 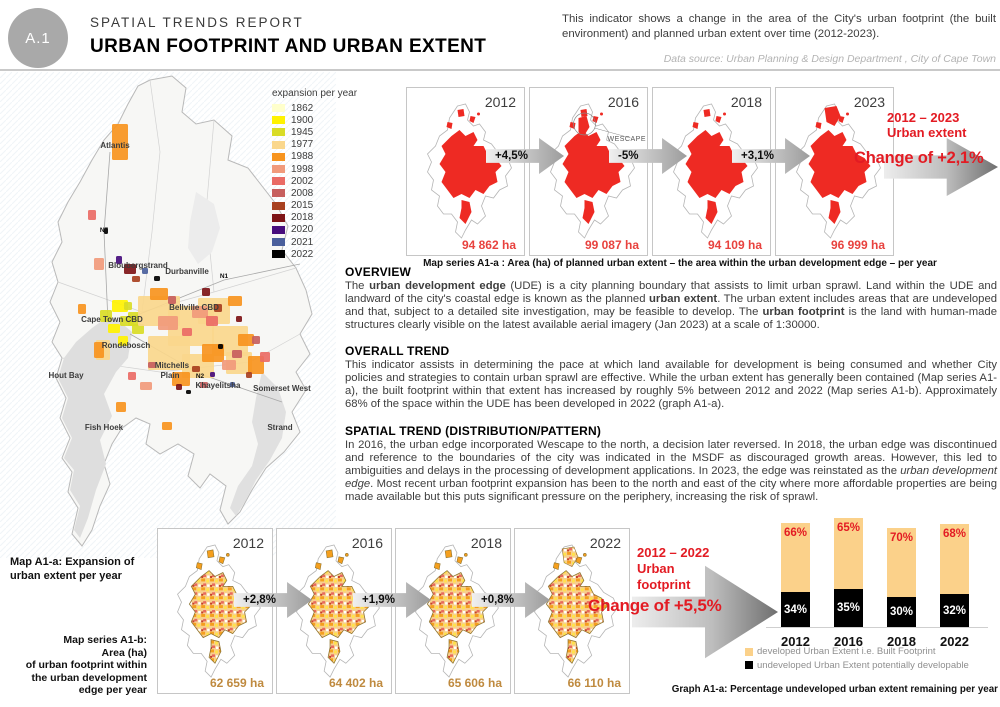 I want to click on footprint-panel-2016: 2016 64 402 ha, so click(x=334, y=611).